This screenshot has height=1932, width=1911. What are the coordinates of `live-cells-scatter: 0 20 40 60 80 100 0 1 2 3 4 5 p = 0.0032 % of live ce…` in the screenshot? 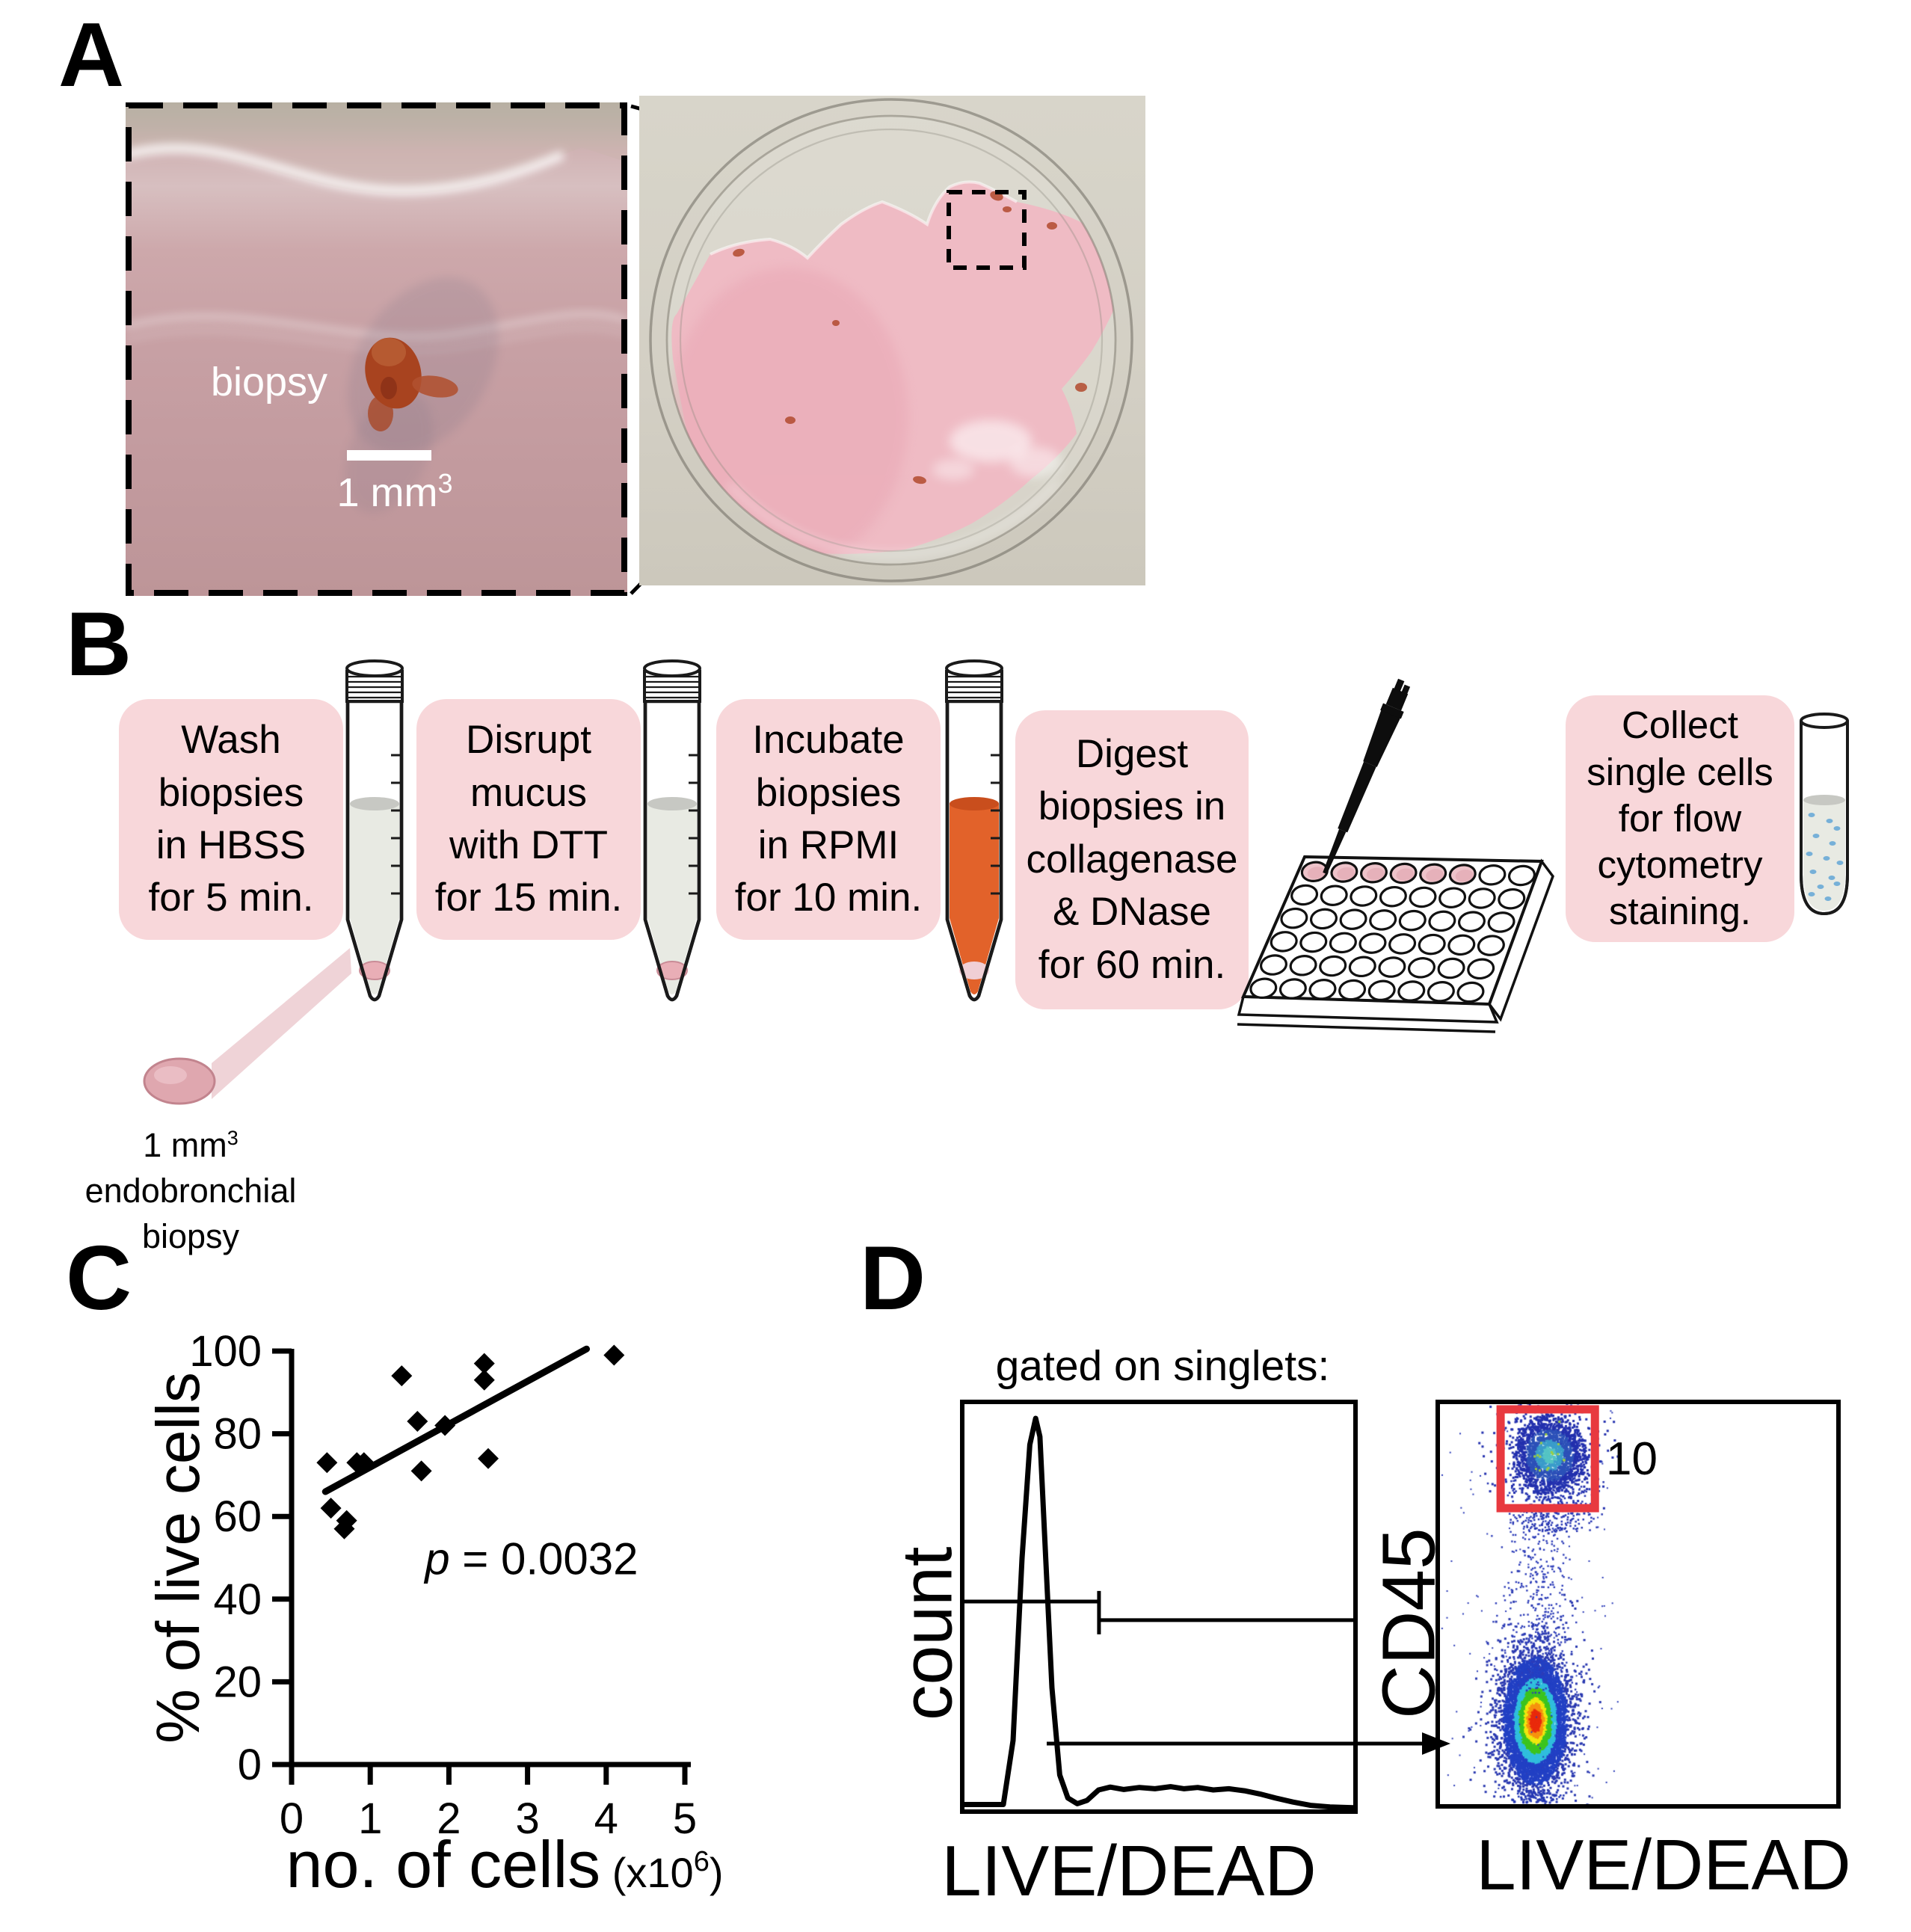 It's located at (434, 1614).